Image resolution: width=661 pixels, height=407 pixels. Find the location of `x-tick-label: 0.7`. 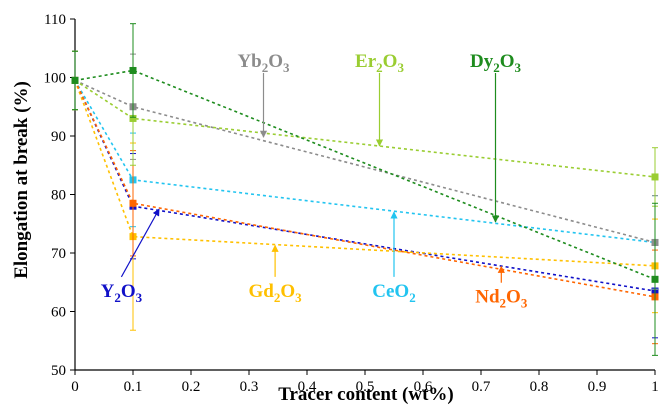

x-tick-label: 0.7 is located at coordinates (481, 387).